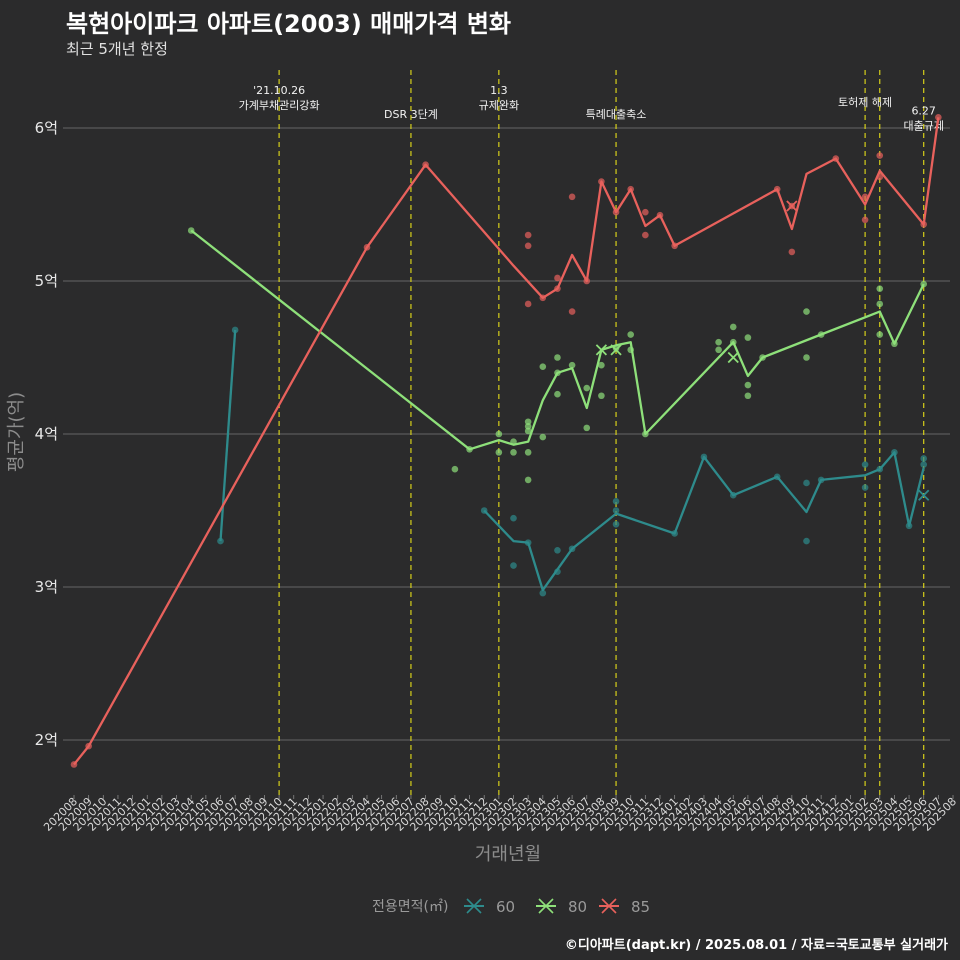  Describe the element at coordinates (577, 907) in the screenshot. I see `legend-label: 80` at that location.